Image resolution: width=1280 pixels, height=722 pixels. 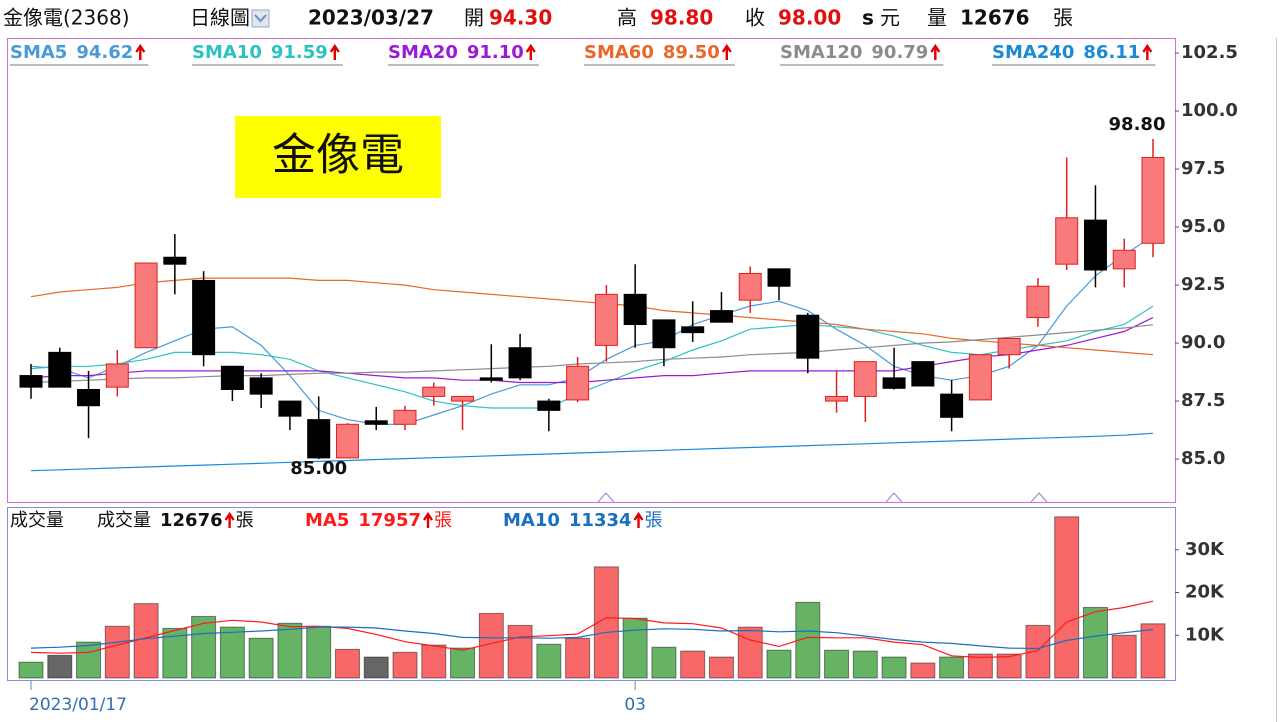 I want to click on legend-name: SMA10, so click(x=227, y=52).